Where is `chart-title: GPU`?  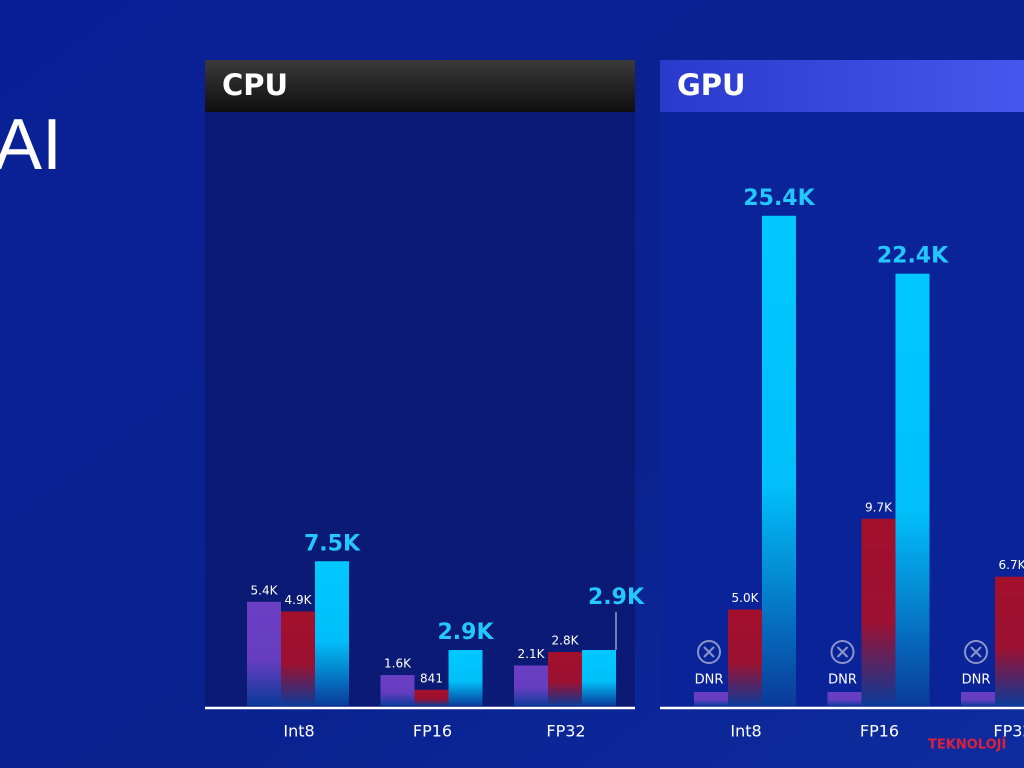 chart-title: GPU is located at coordinates (711, 85).